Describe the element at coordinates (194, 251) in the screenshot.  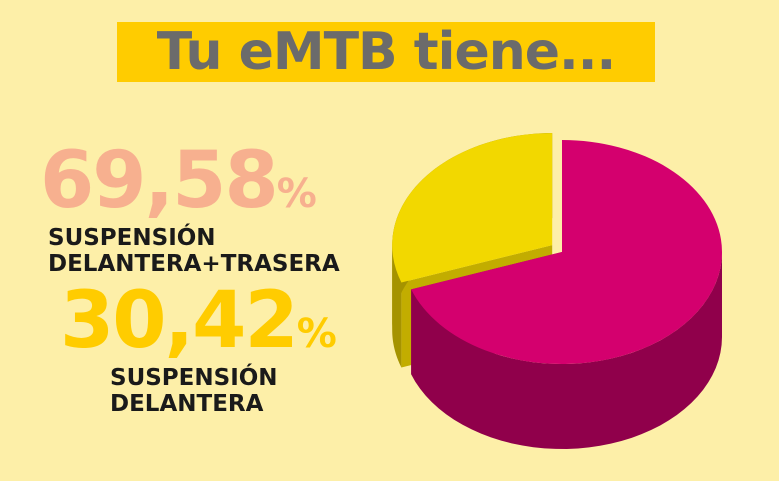
I see `legend-label: SUSPENSIÓN DELANTERA+TRASERA` at that location.